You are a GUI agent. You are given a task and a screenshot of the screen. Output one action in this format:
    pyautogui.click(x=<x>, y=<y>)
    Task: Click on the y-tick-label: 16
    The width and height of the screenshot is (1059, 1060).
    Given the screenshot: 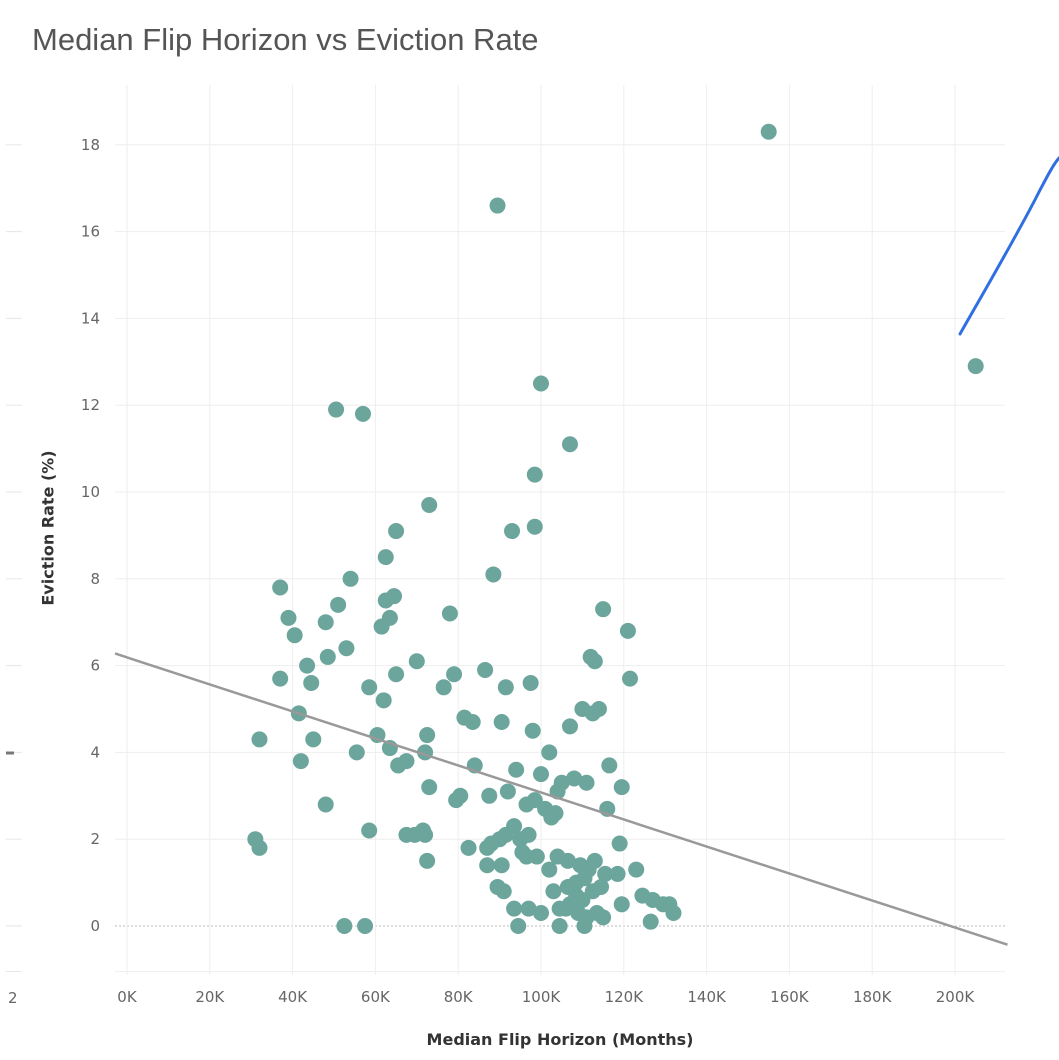 What is the action you would take?
    pyautogui.click(x=90, y=232)
    